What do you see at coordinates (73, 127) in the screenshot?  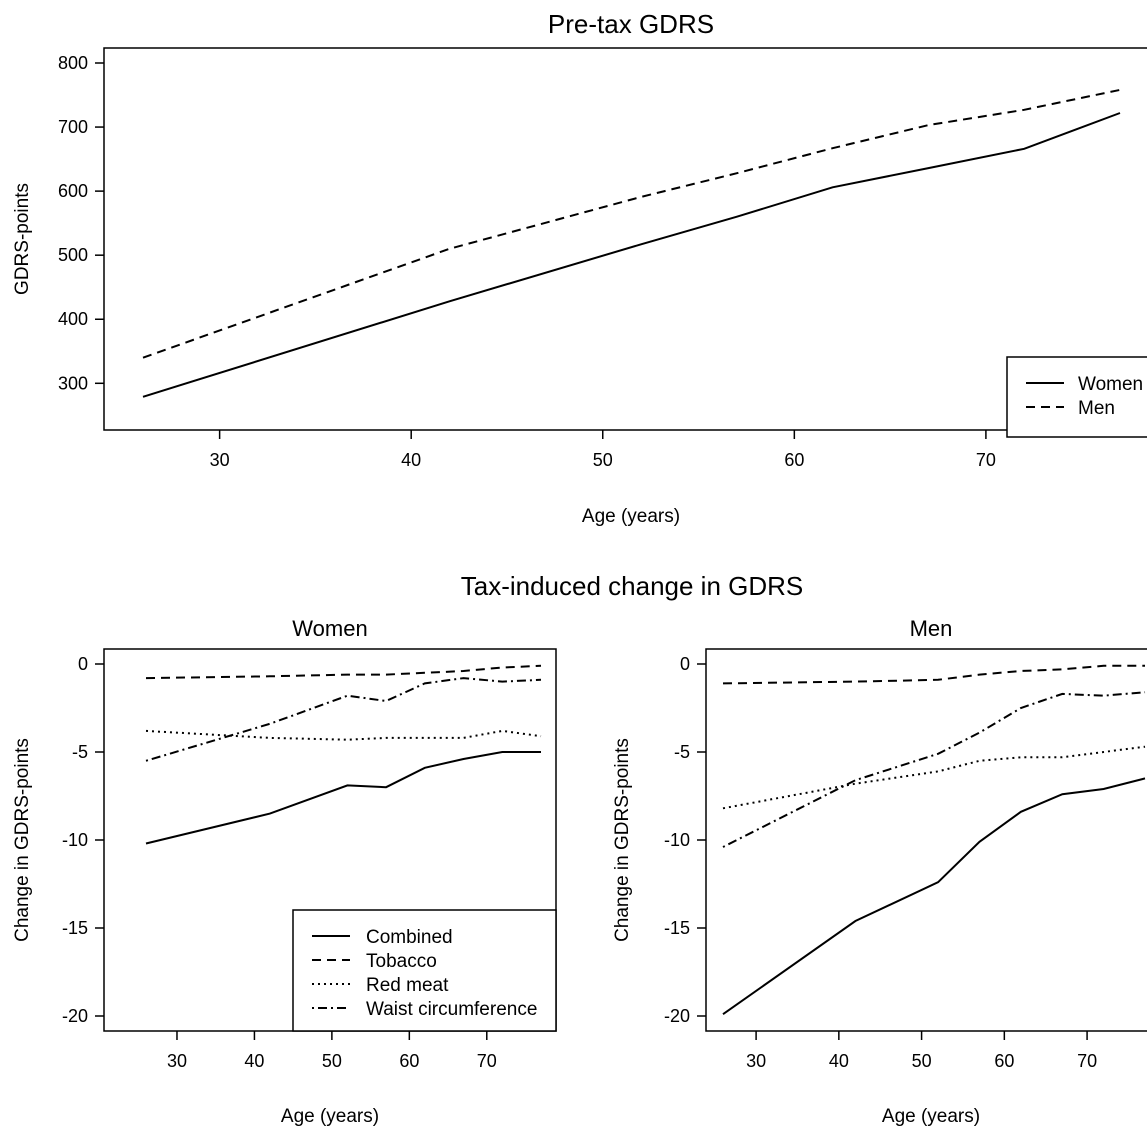 I see `y-tick-label: 700` at bounding box center [73, 127].